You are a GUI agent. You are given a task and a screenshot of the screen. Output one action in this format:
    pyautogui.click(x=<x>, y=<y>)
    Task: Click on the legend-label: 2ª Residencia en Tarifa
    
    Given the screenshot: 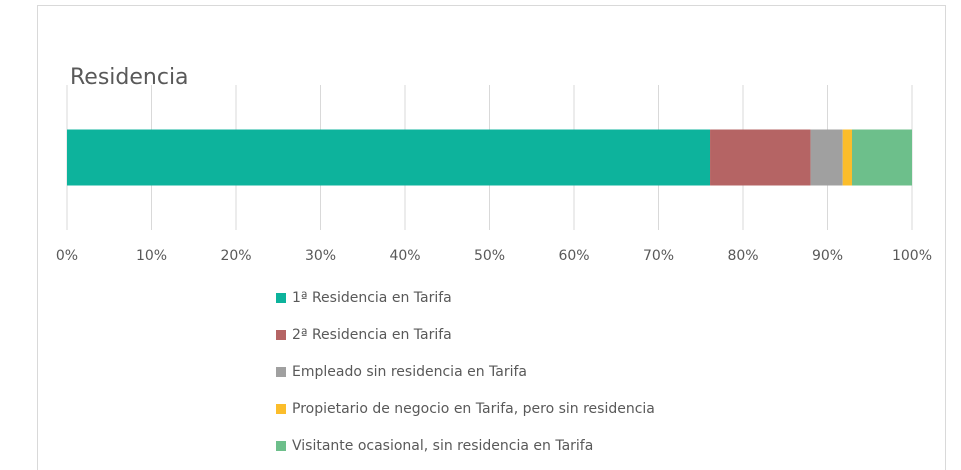 What is the action you would take?
    pyautogui.click(x=372, y=335)
    